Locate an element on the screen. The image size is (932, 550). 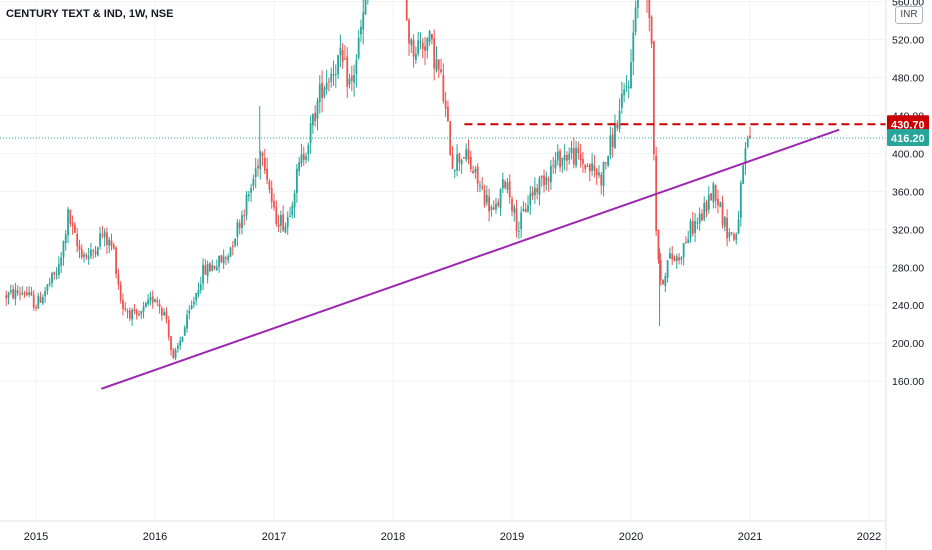
x-tick-label: 2021 is located at coordinates (750, 537).